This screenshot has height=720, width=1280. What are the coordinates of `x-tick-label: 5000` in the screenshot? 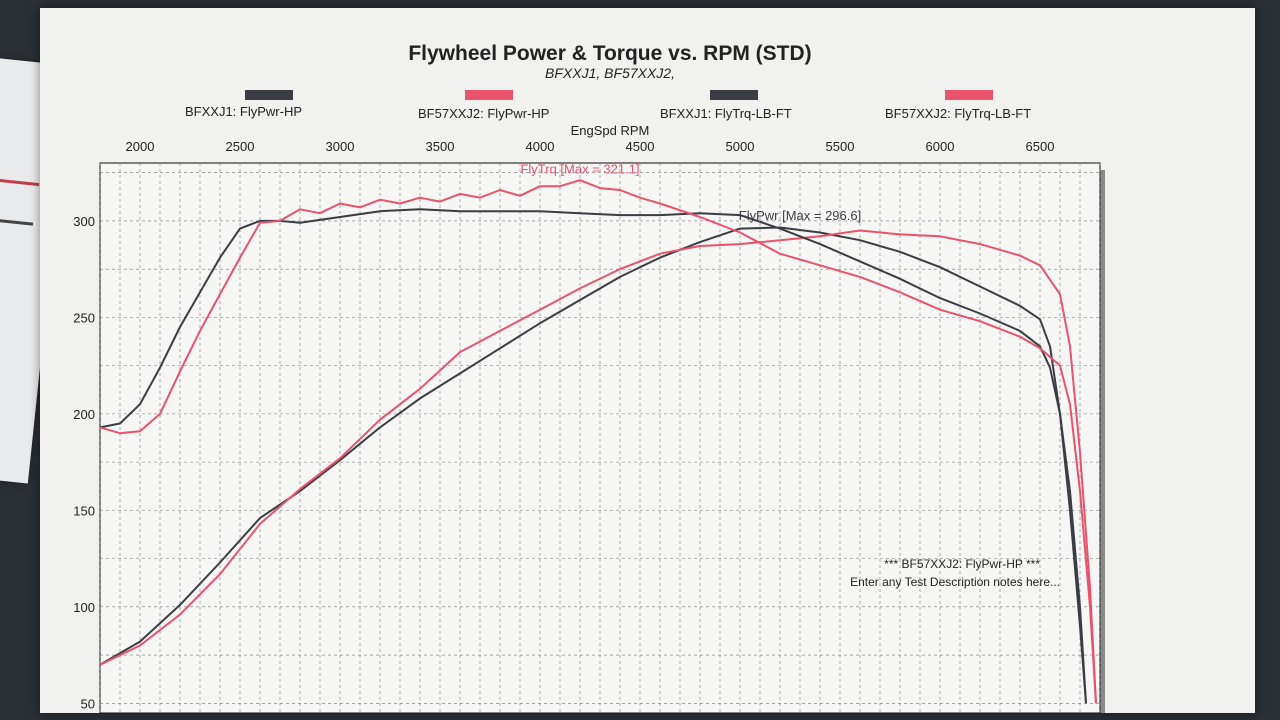 It's located at (740, 146).